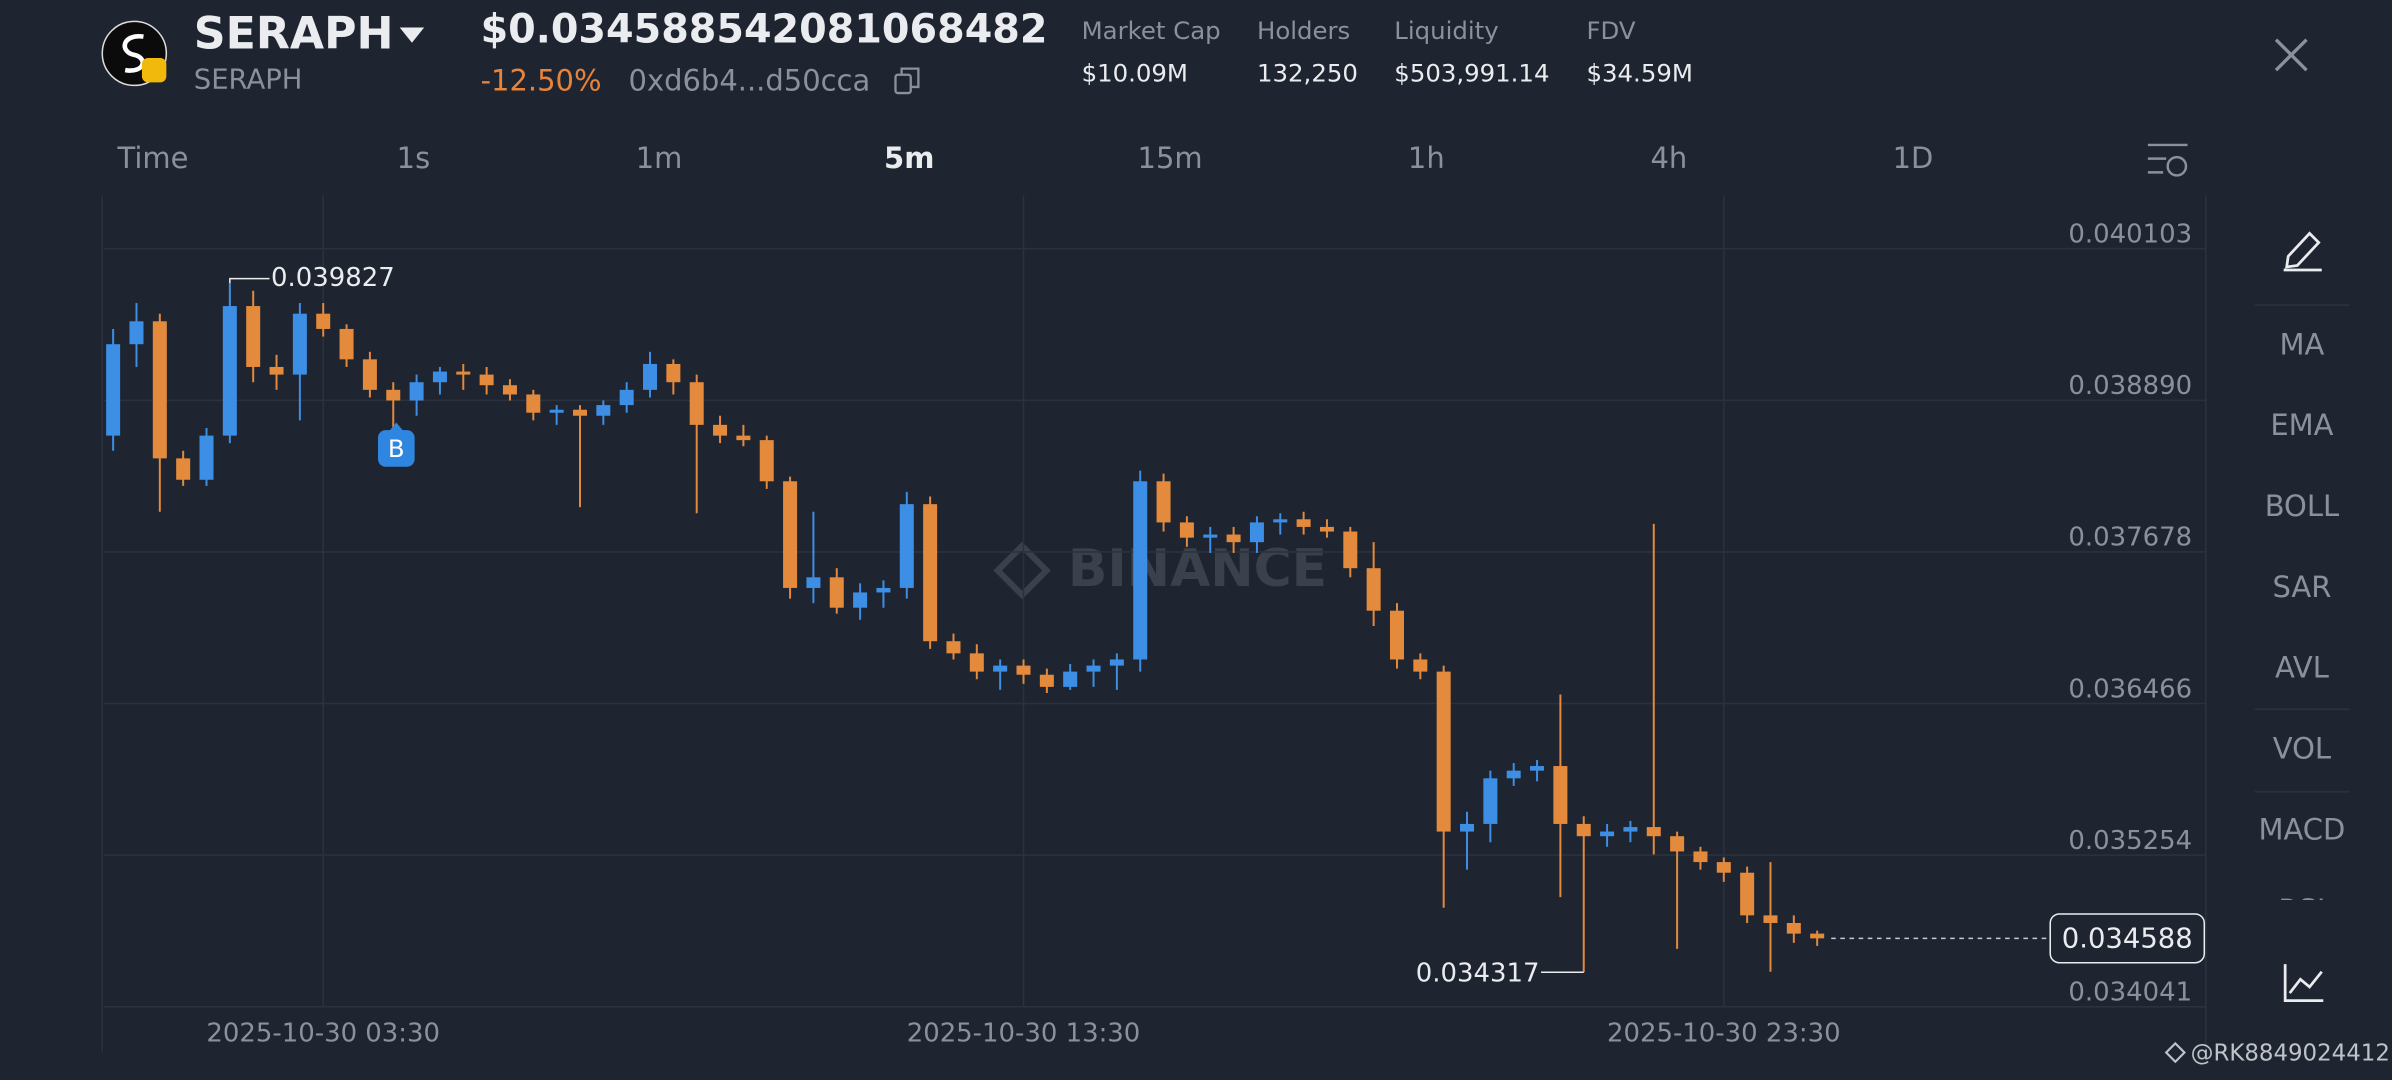 This screenshot has height=1080, width=2392. Describe the element at coordinates (2130, 841) in the screenshot. I see `y-tick-label: 0.035254` at that location.